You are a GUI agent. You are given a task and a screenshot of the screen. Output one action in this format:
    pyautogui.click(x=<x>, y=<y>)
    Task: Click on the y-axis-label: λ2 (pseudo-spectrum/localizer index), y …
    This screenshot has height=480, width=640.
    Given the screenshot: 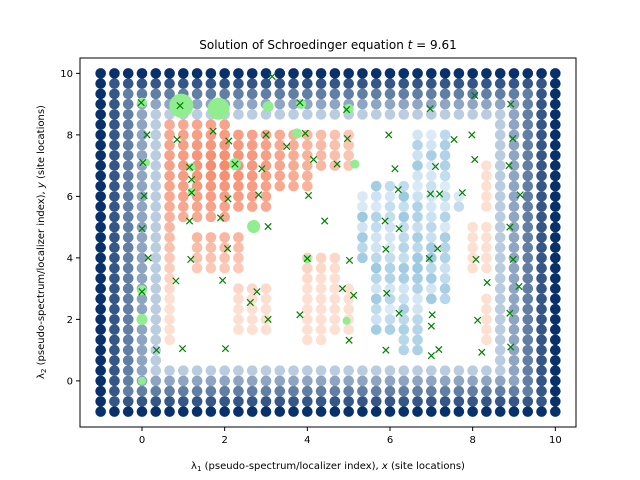 What is the action you would take?
    pyautogui.click(x=42, y=242)
    